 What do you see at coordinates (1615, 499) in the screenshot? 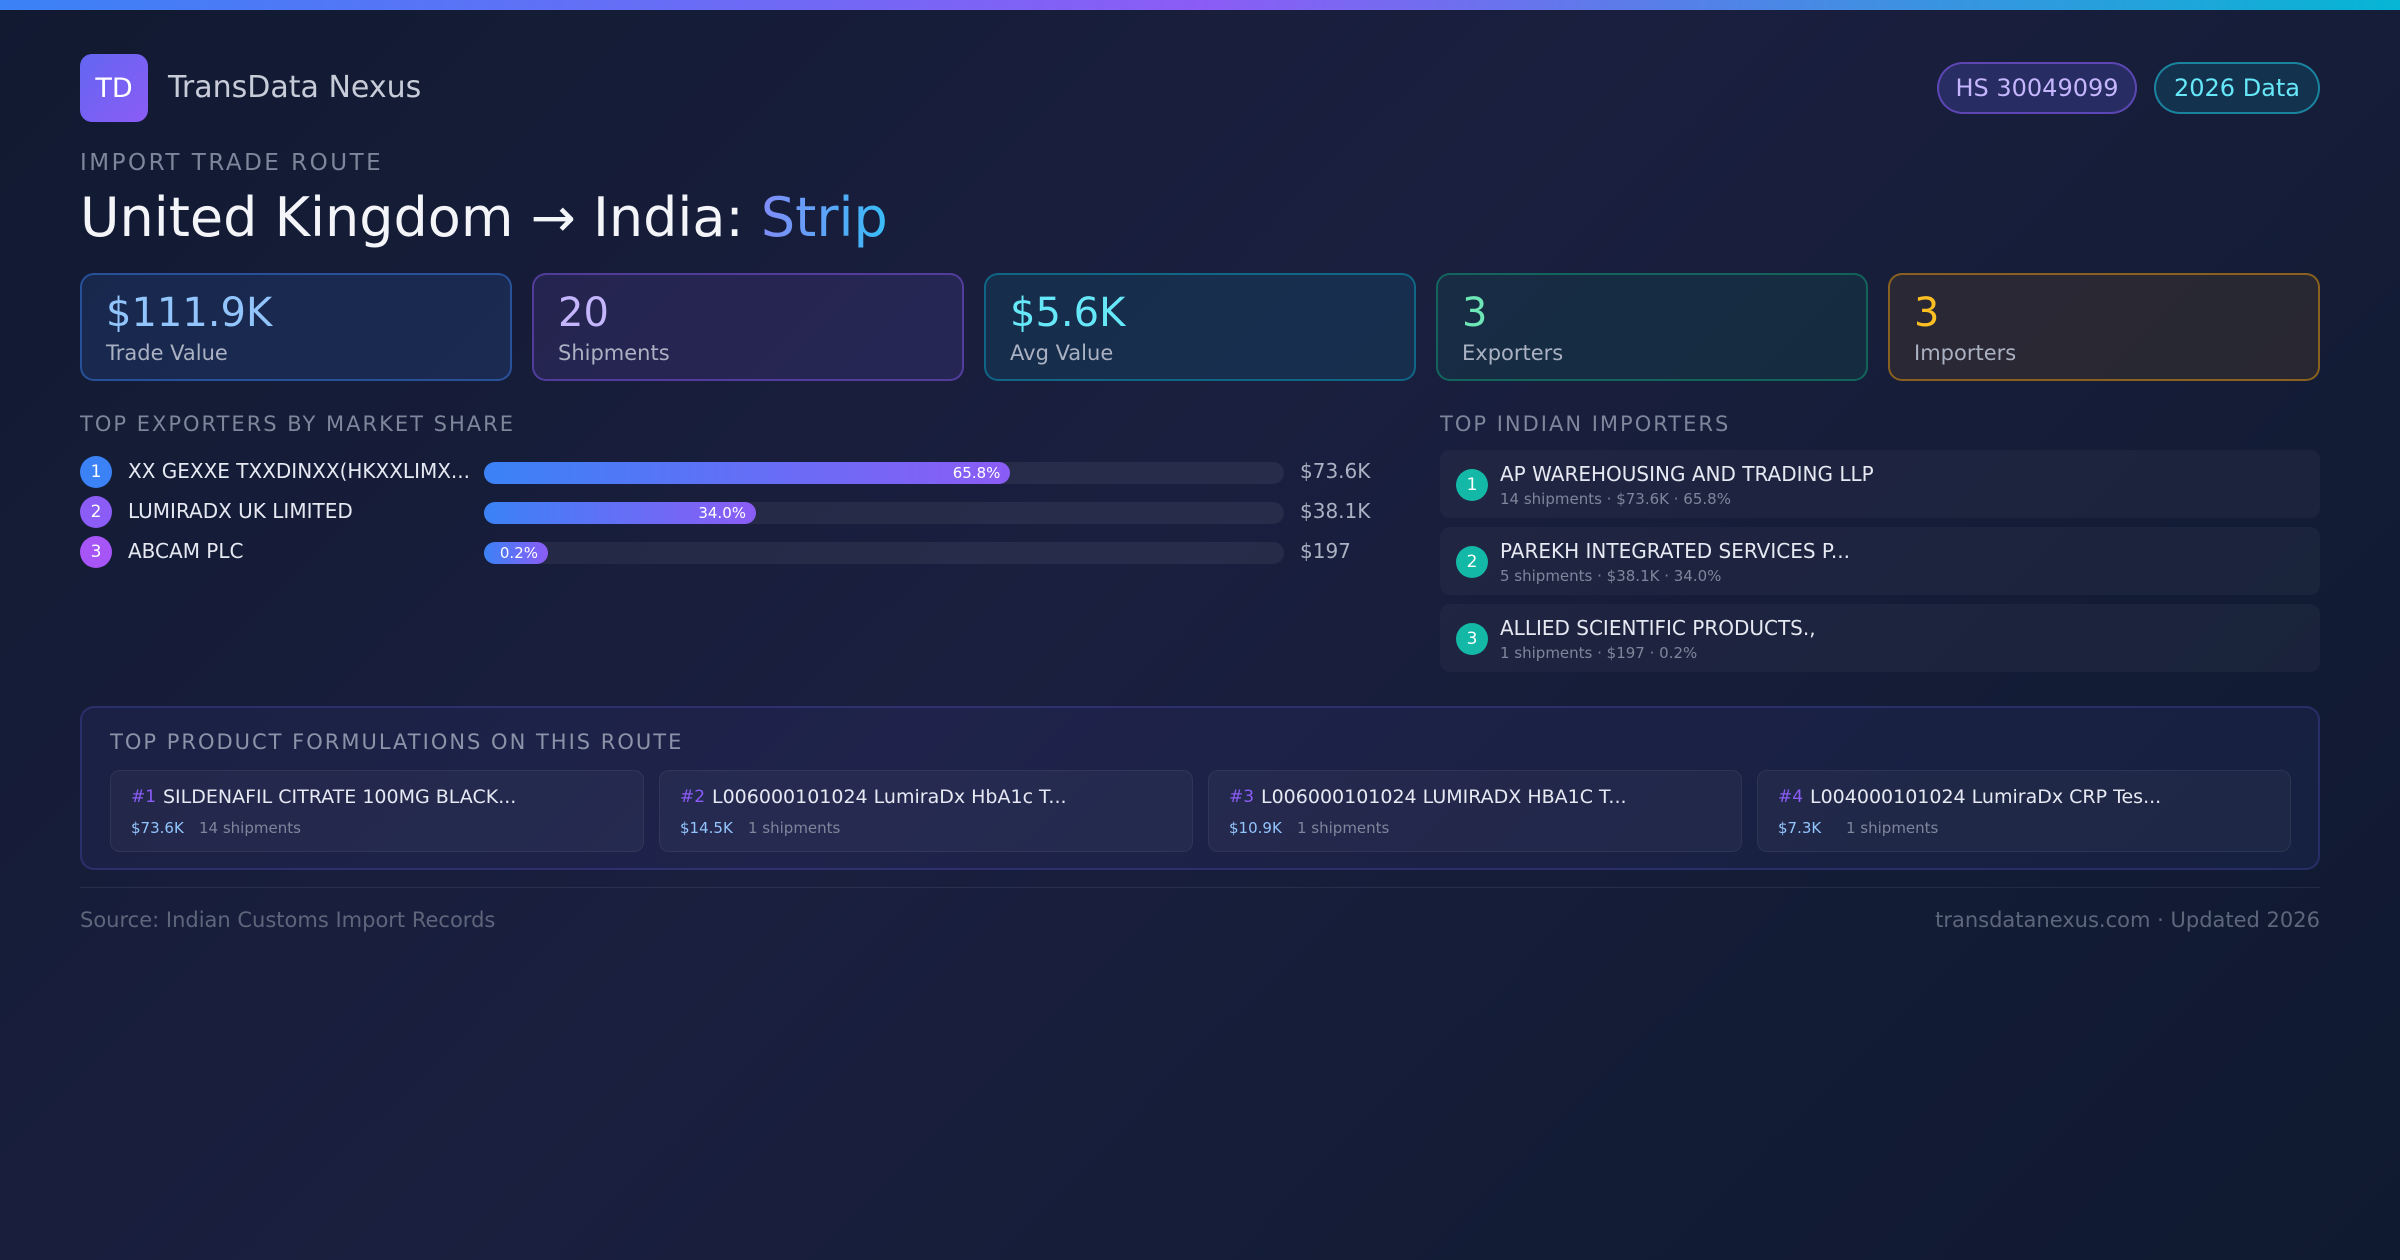
I see `importer-meta: 14 shipments · $73.6K · 65.8%` at bounding box center [1615, 499].